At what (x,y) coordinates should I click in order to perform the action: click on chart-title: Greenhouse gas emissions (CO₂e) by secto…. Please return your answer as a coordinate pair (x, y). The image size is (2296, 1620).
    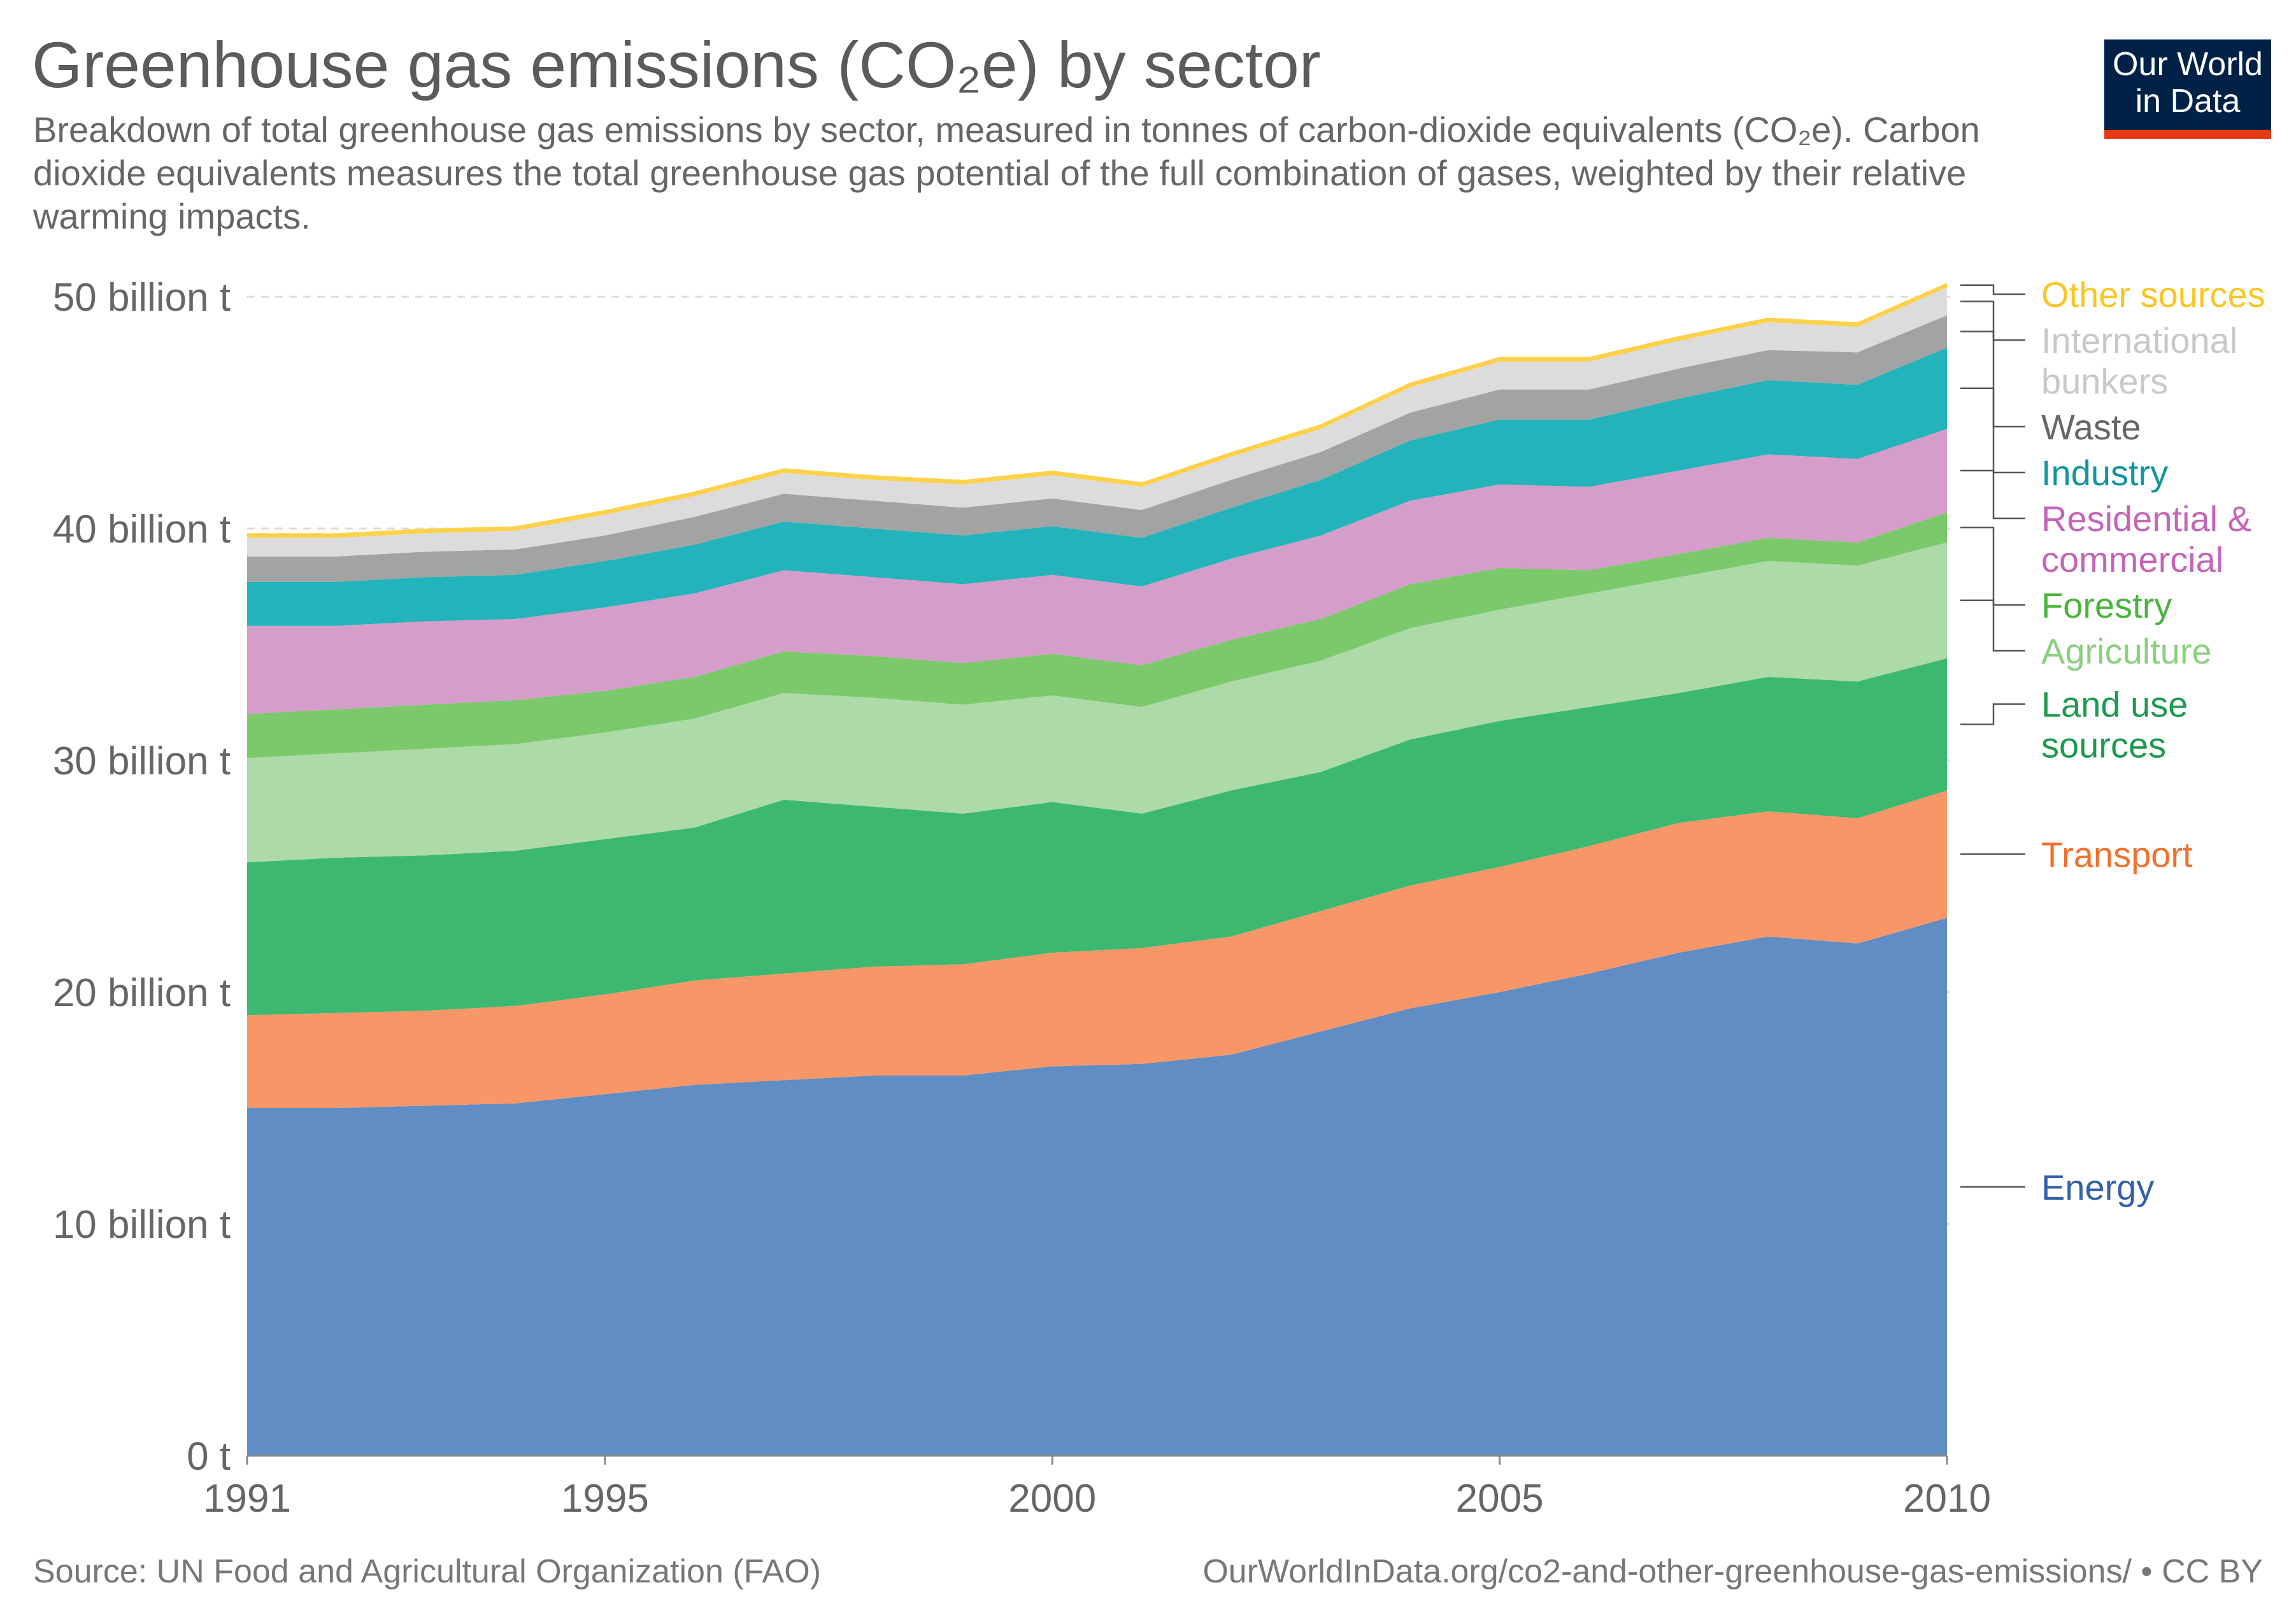
    Looking at the image, I should click on (676, 65).